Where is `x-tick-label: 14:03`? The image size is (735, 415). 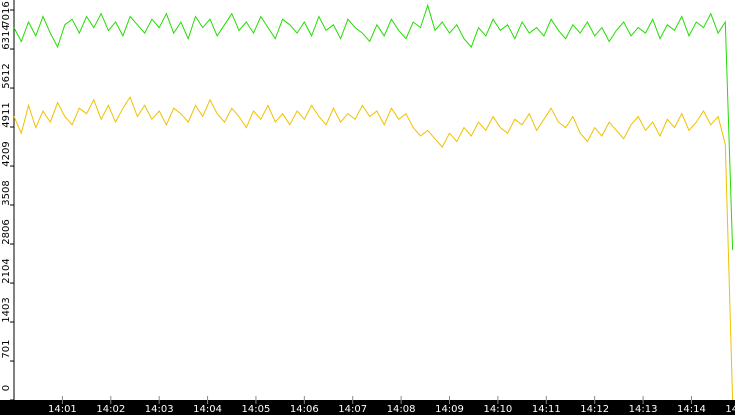 x-tick-label: 14:03 is located at coordinates (159, 409).